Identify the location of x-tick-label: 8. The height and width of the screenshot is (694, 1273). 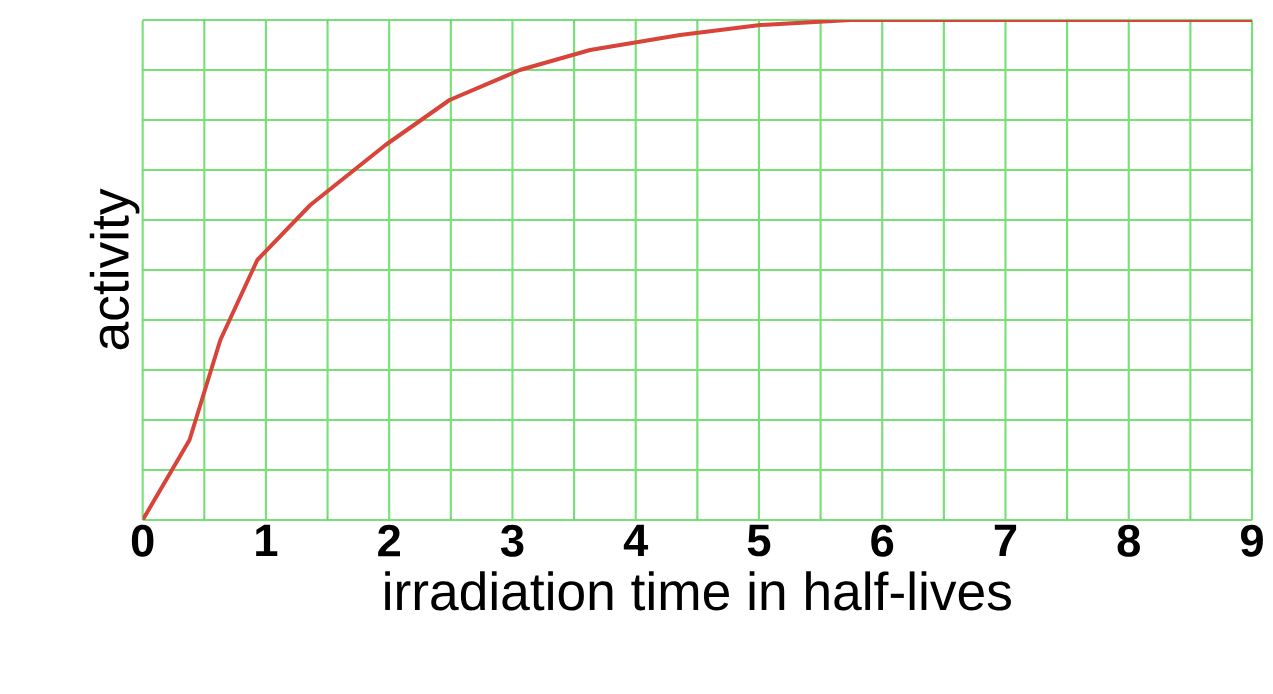
(1128, 540).